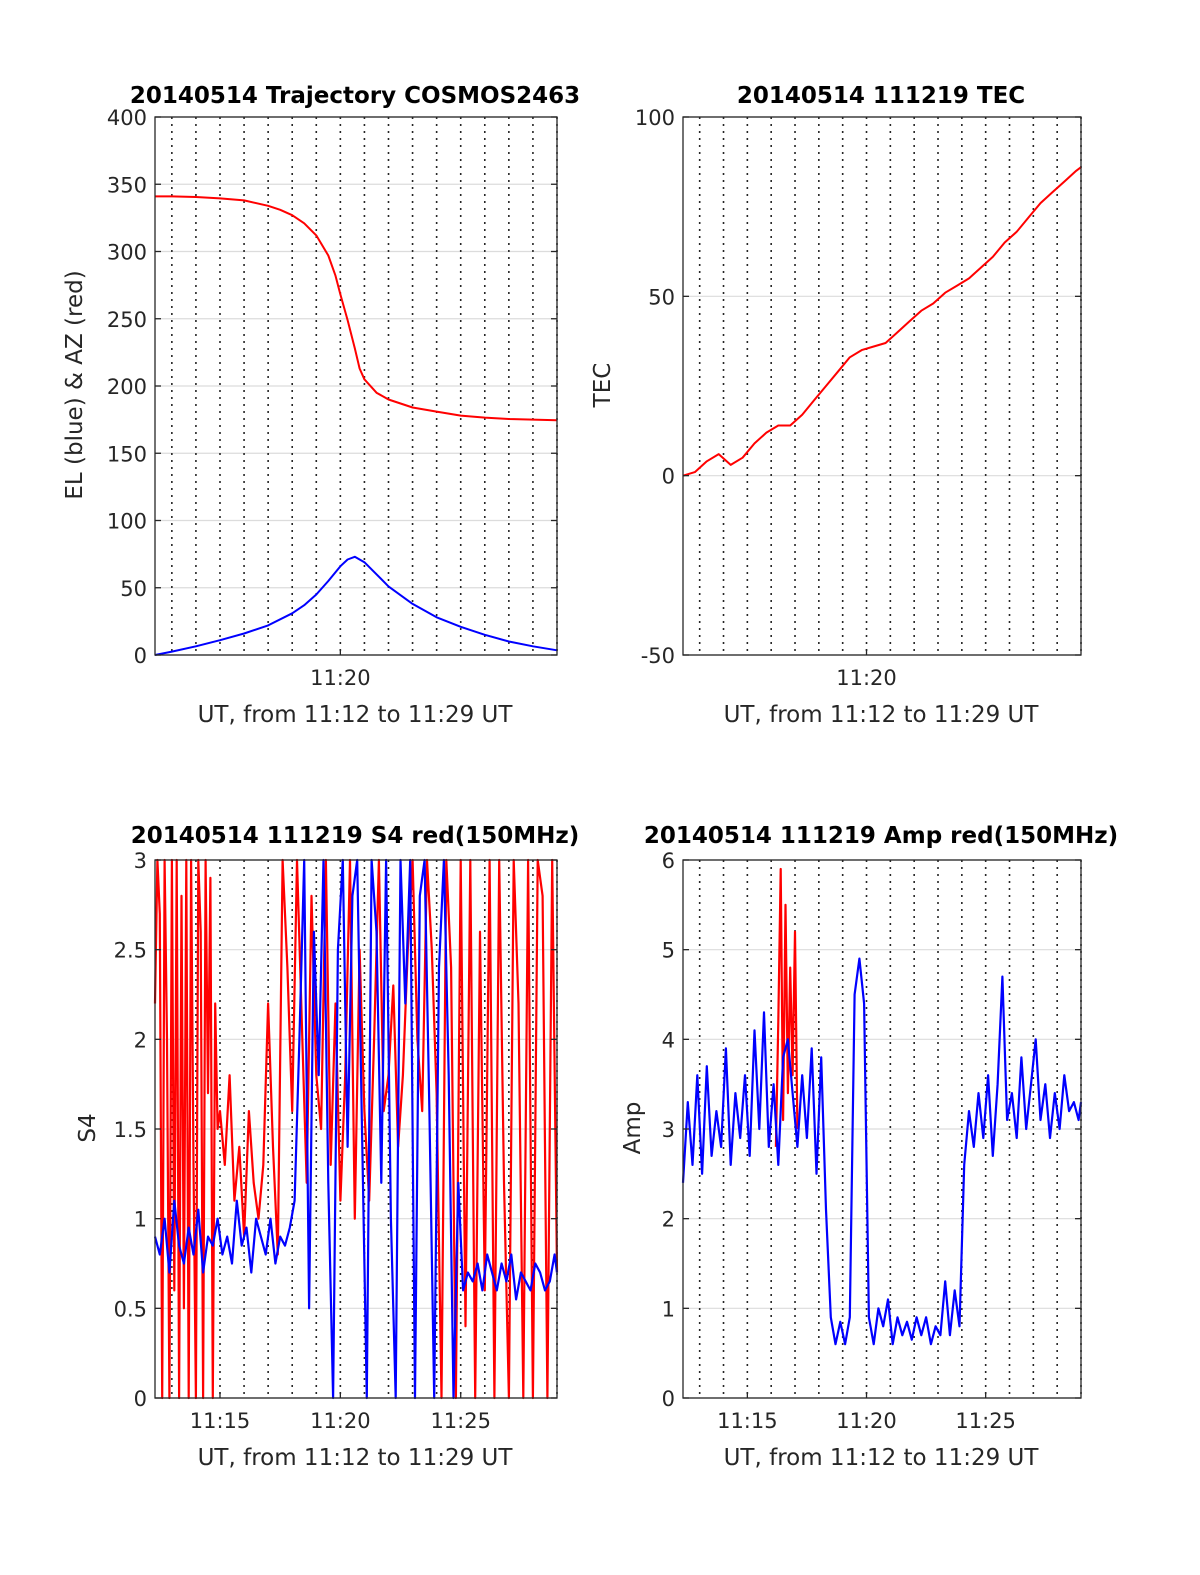  I want to click on s4-s4-red-line, so click(356, 1129).